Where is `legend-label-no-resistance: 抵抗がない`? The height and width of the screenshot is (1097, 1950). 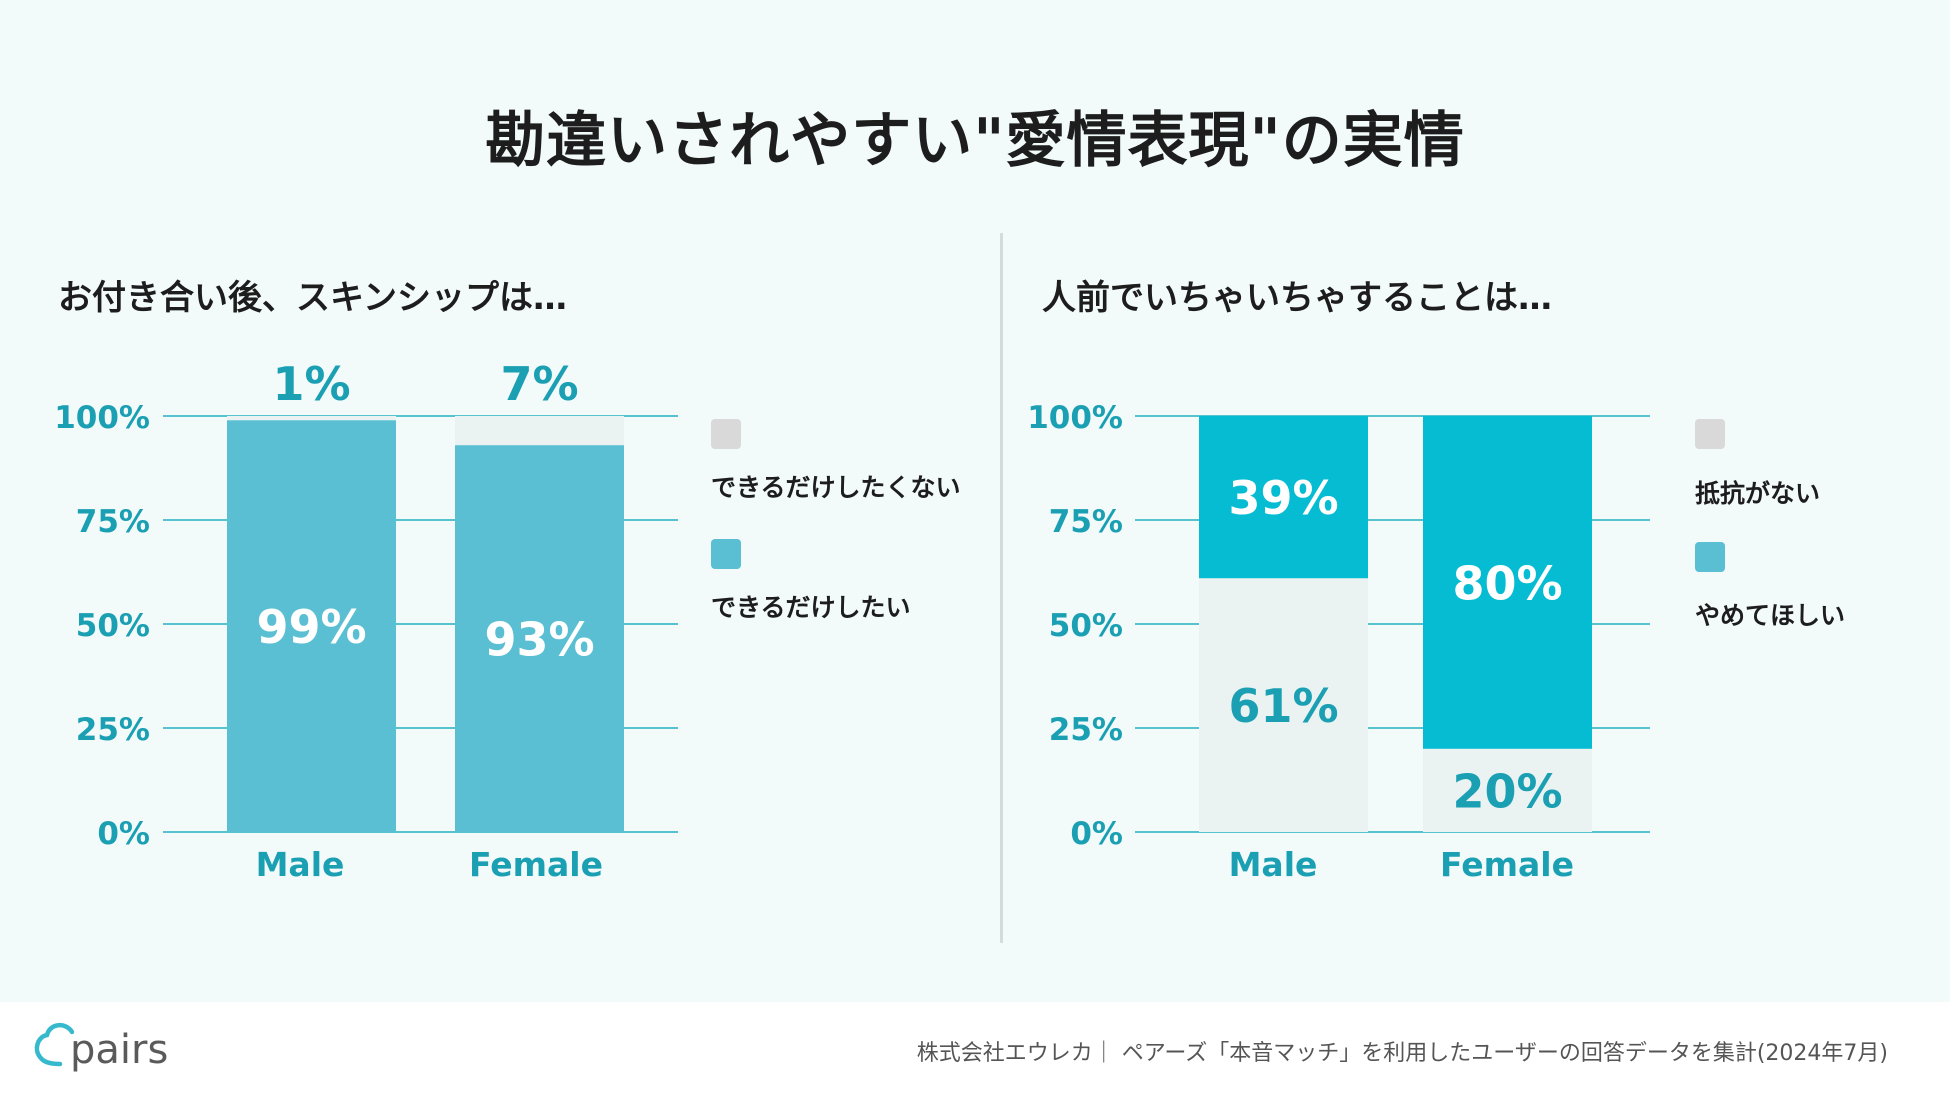 legend-label-no-resistance: 抵抗がない is located at coordinates (1758, 493).